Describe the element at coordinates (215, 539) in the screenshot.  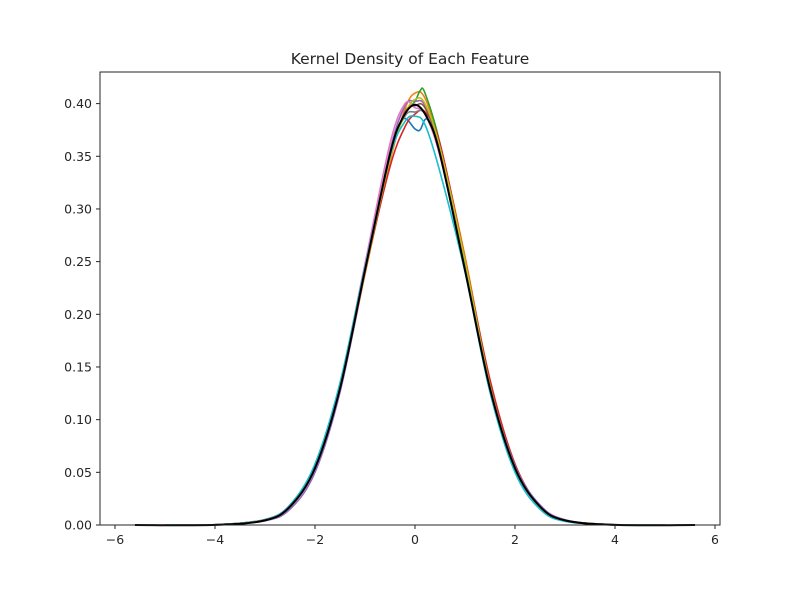
I see `x-tick-label: −4` at that location.